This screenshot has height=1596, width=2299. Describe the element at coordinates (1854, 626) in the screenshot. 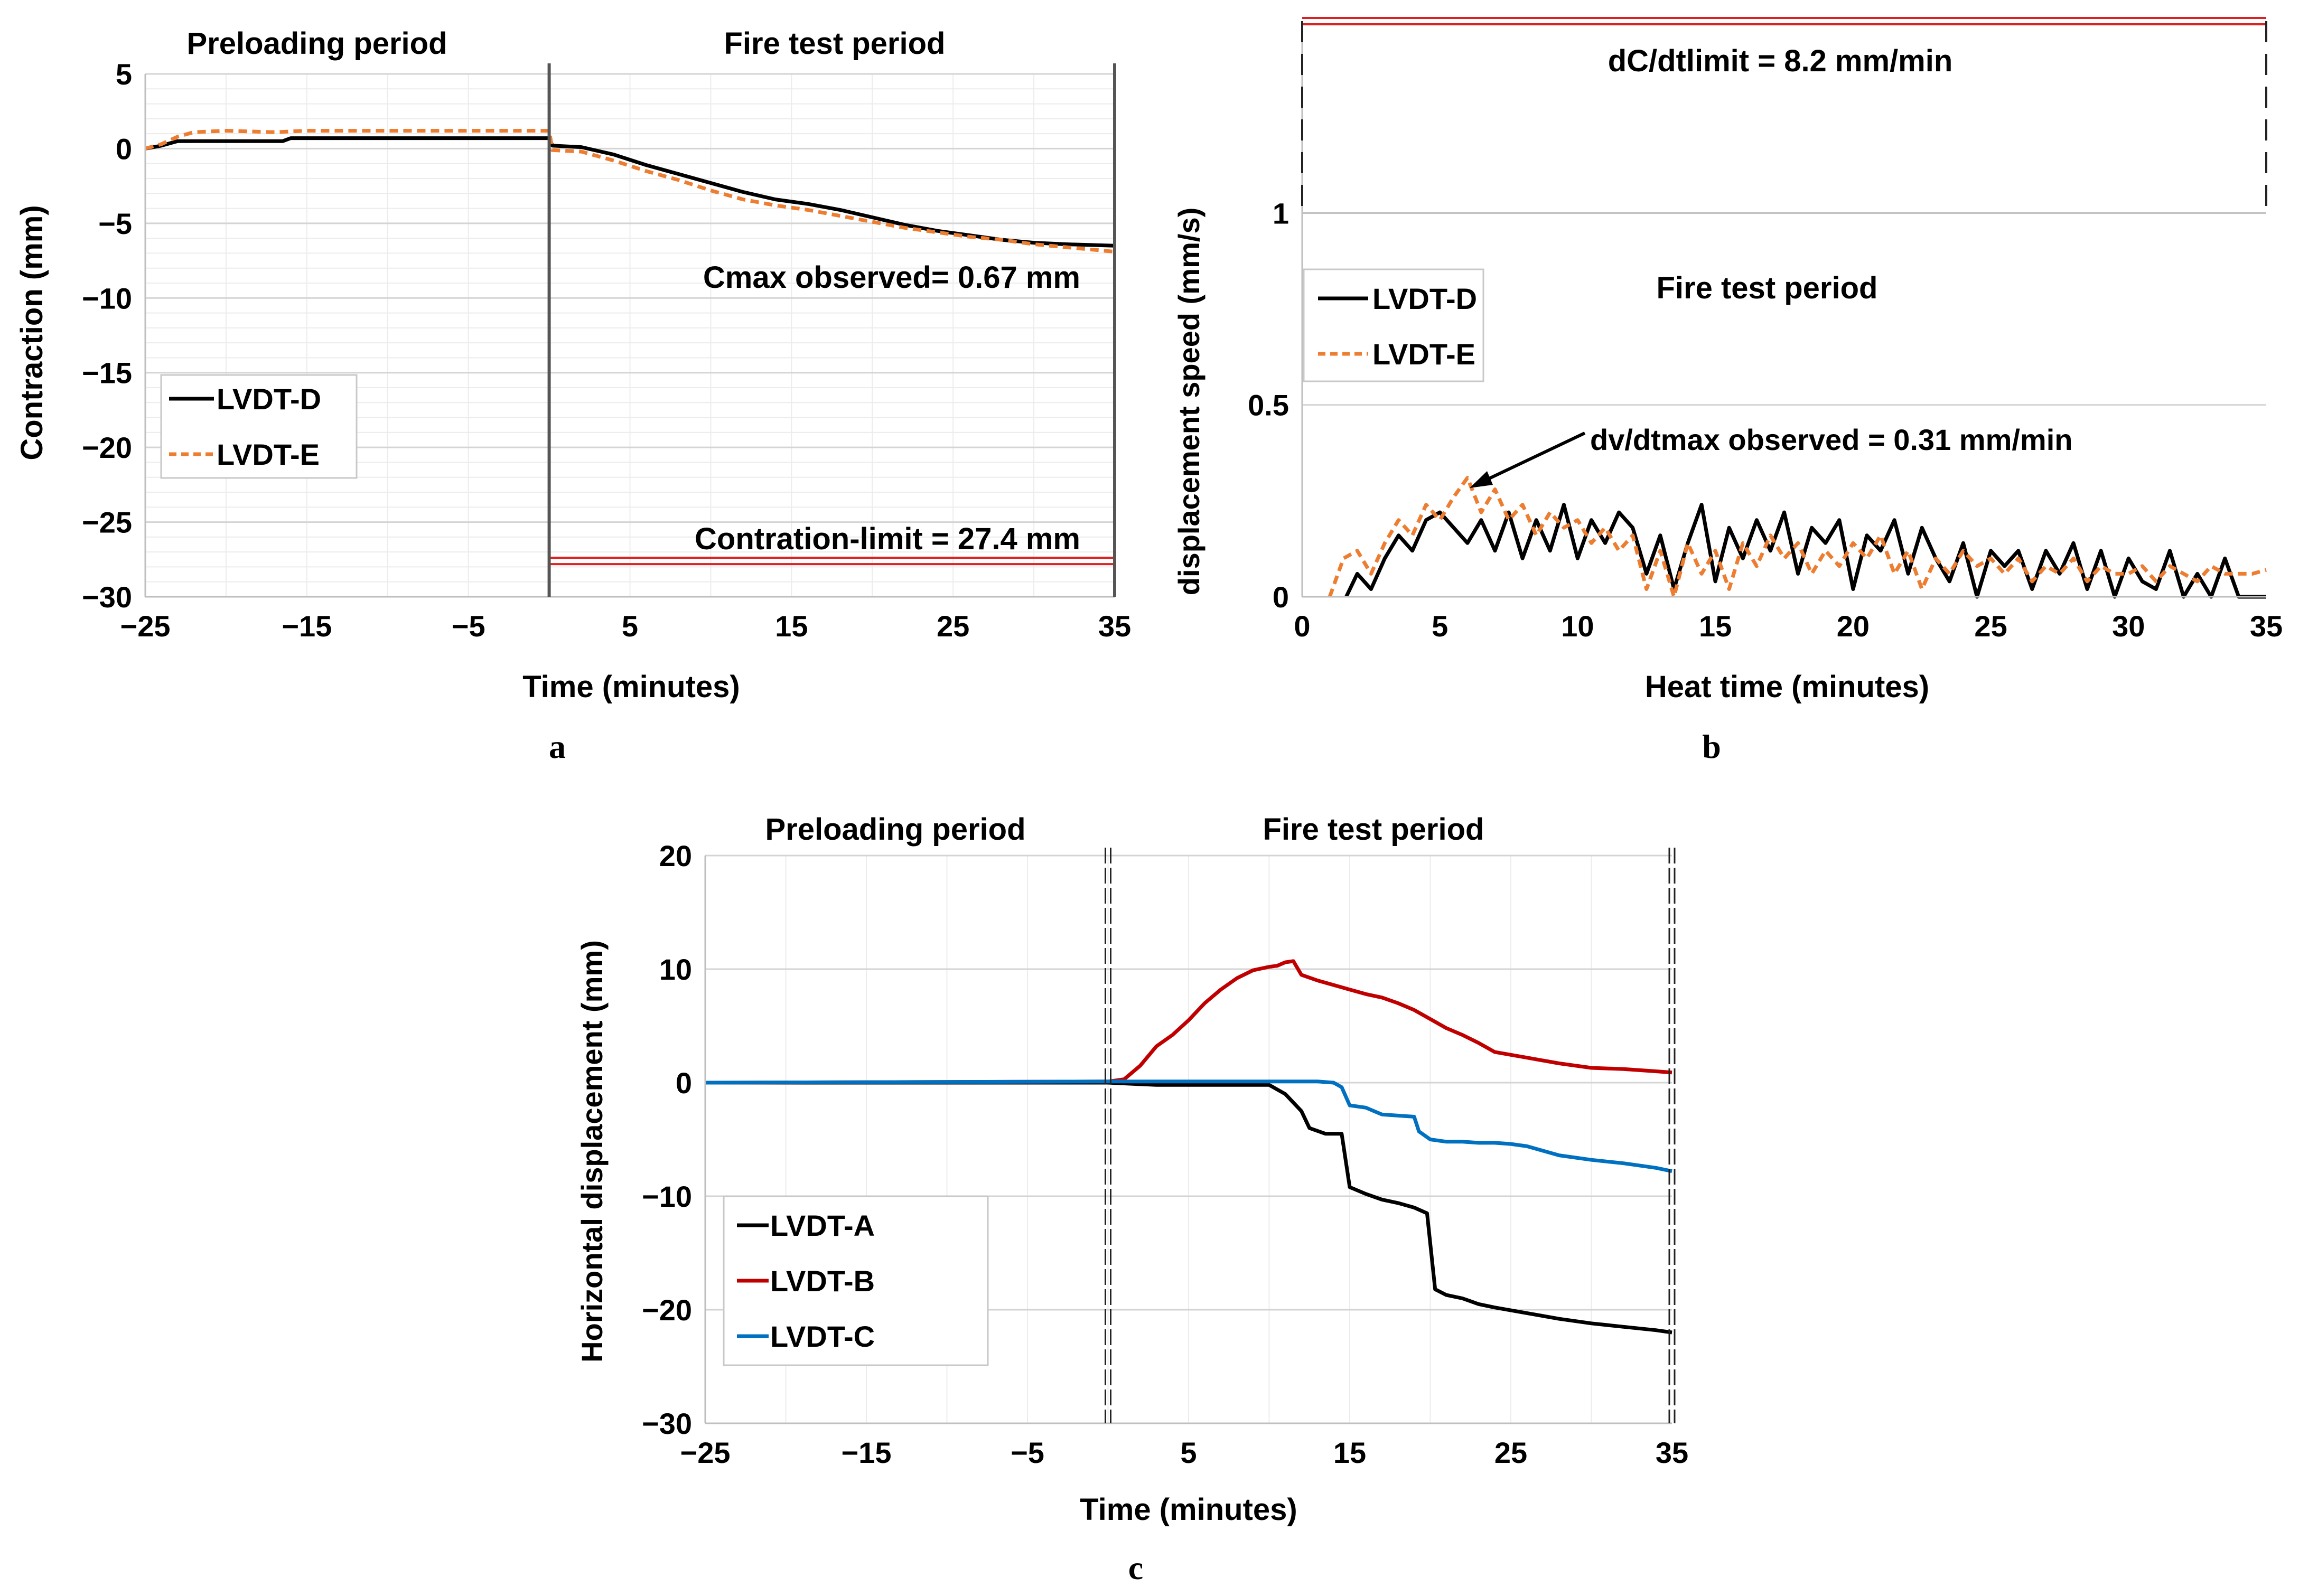

I see `x-tick-label: 20` at that location.